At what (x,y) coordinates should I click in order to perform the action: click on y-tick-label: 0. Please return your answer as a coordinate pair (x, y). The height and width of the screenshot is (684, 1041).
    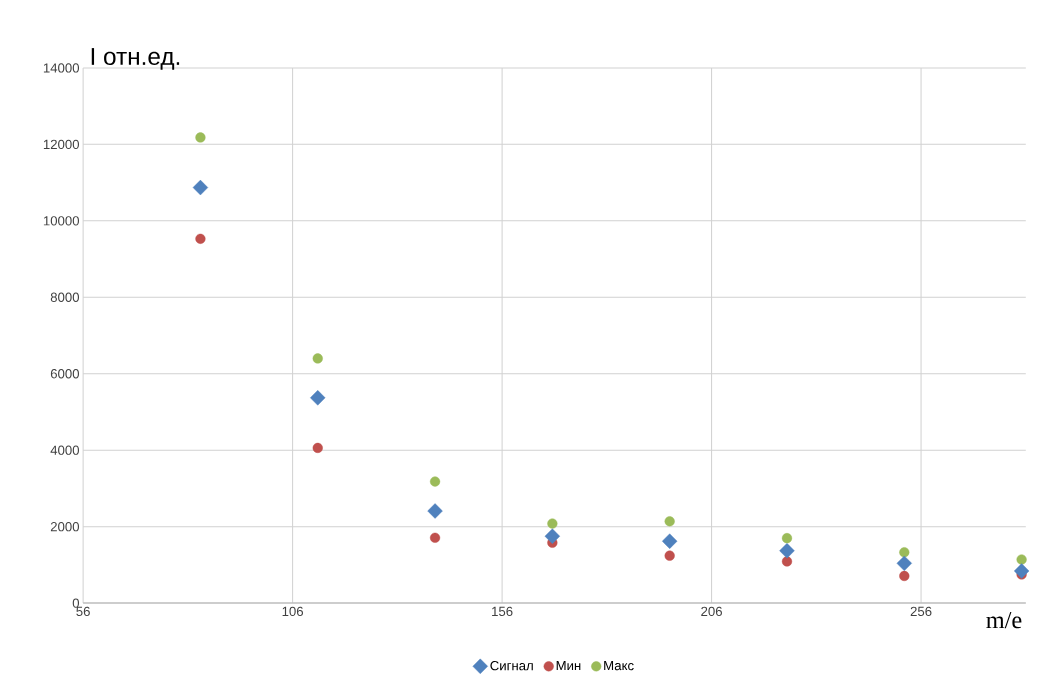
    Looking at the image, I should click on (76, 603).